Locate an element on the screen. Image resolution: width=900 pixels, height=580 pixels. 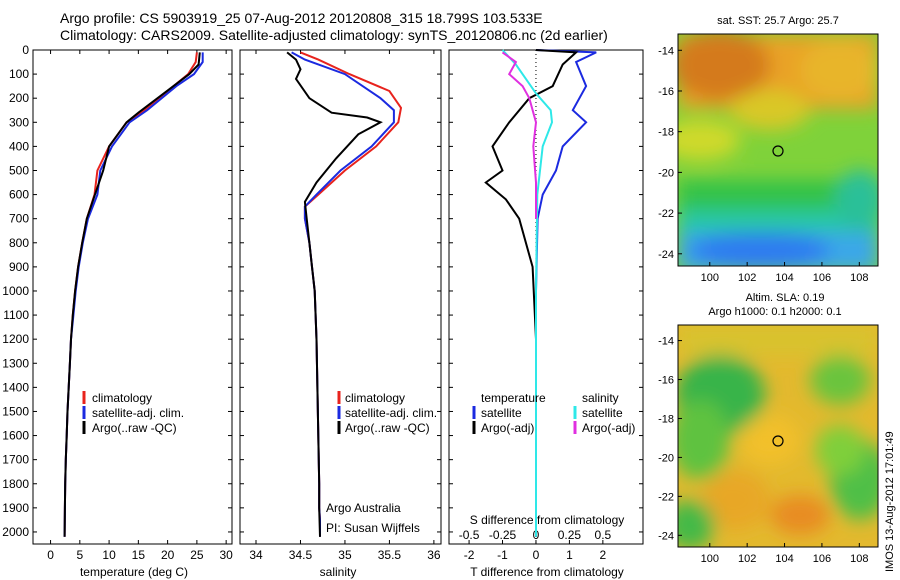
x-tick-label: 2 is located at coordinates (603, 555).